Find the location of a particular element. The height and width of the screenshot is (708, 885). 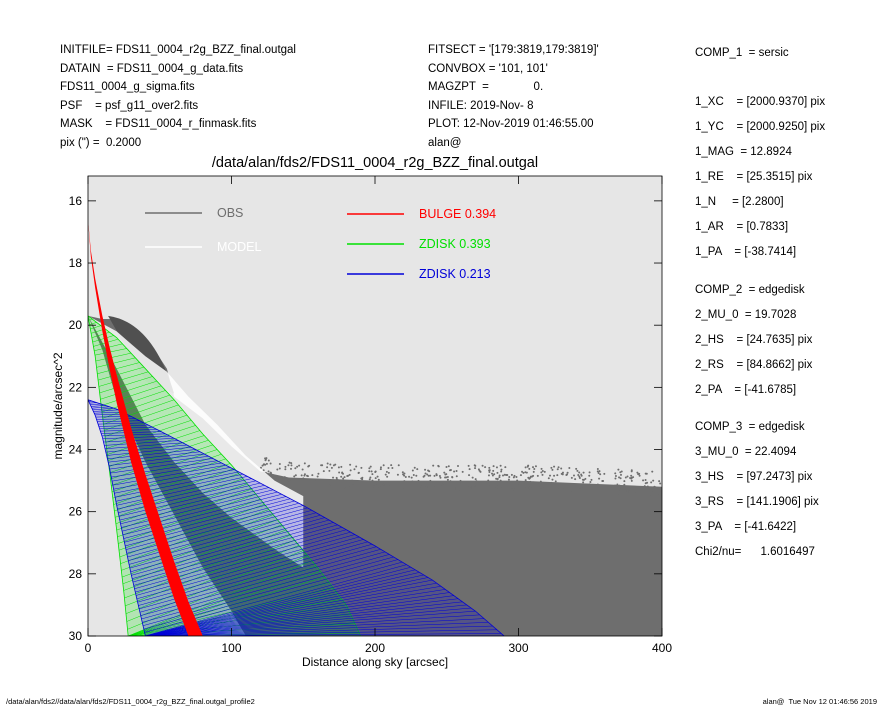

header-info-line: alan@ is located at coordinates (445, 142).